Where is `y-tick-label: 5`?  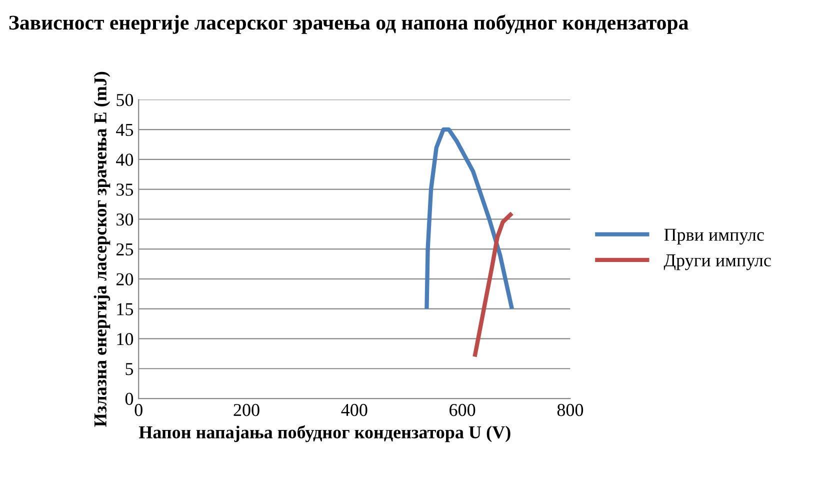
y-tick-label: 5 is located at coordinates (130, 369).